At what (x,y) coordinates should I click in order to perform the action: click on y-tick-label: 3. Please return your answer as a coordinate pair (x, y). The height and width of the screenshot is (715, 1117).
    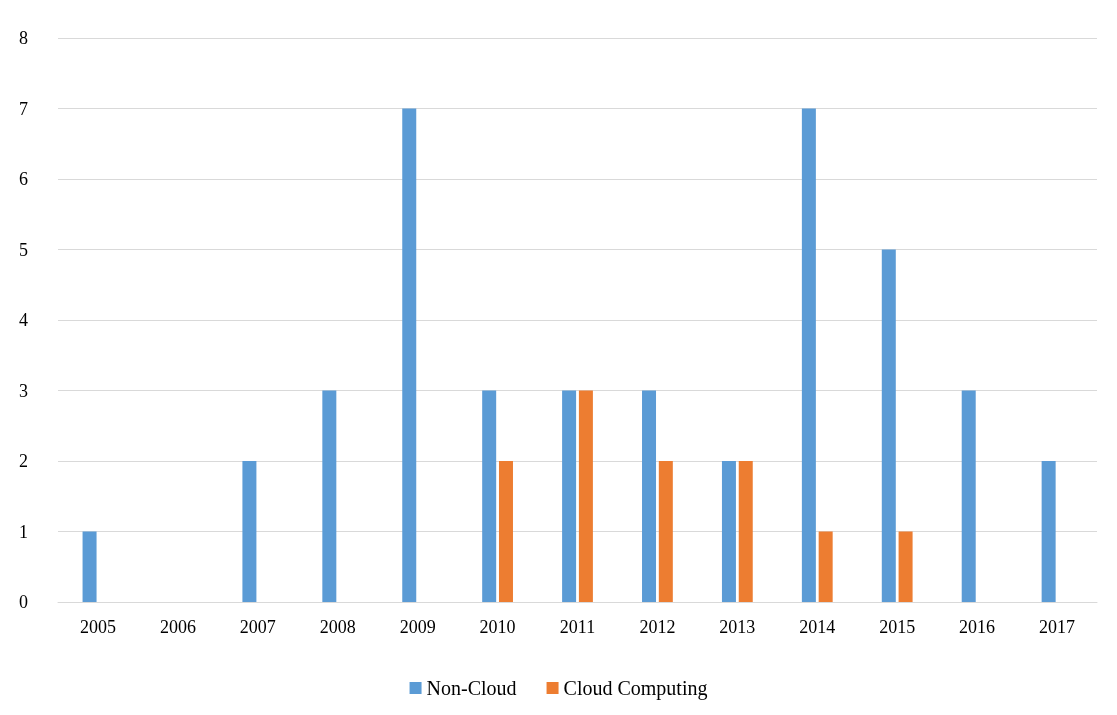
    Looking at the image, I should click on (23, 390).